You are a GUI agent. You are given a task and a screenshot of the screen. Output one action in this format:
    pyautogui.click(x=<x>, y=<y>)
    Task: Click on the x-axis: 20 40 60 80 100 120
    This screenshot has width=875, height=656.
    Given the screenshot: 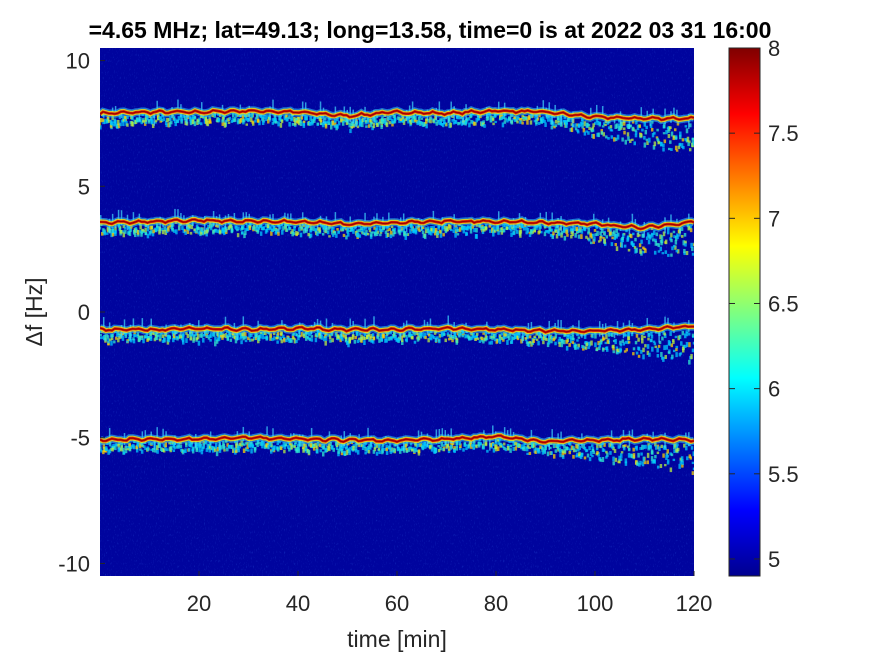 What is the action you would take?
    pyautogui.click(x=449, y=593)
    